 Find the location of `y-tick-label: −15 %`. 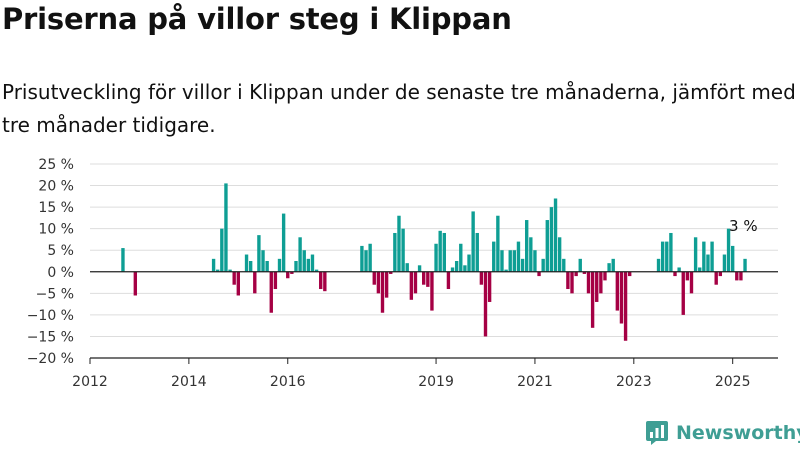

y-tick-label: −15 % is located at coordinates (50, 337).